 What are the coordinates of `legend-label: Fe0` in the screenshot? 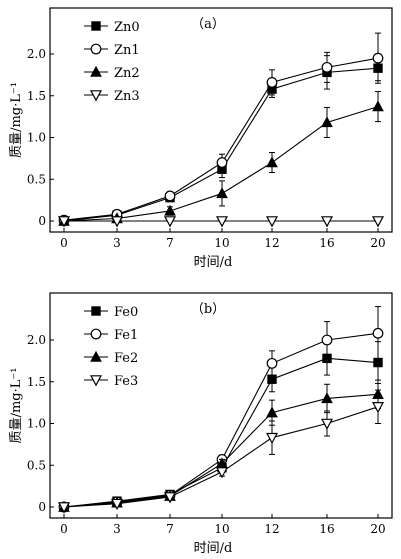 It's located at (126, 312).